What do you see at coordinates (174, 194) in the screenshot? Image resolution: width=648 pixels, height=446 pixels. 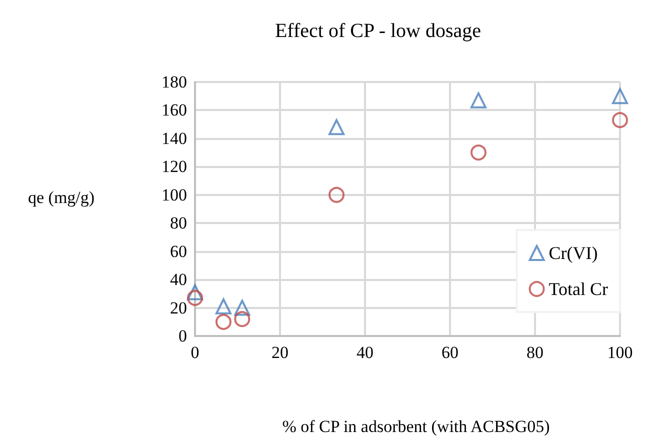 I see `y-tick-label: 100` at bounding box center [174, 194].